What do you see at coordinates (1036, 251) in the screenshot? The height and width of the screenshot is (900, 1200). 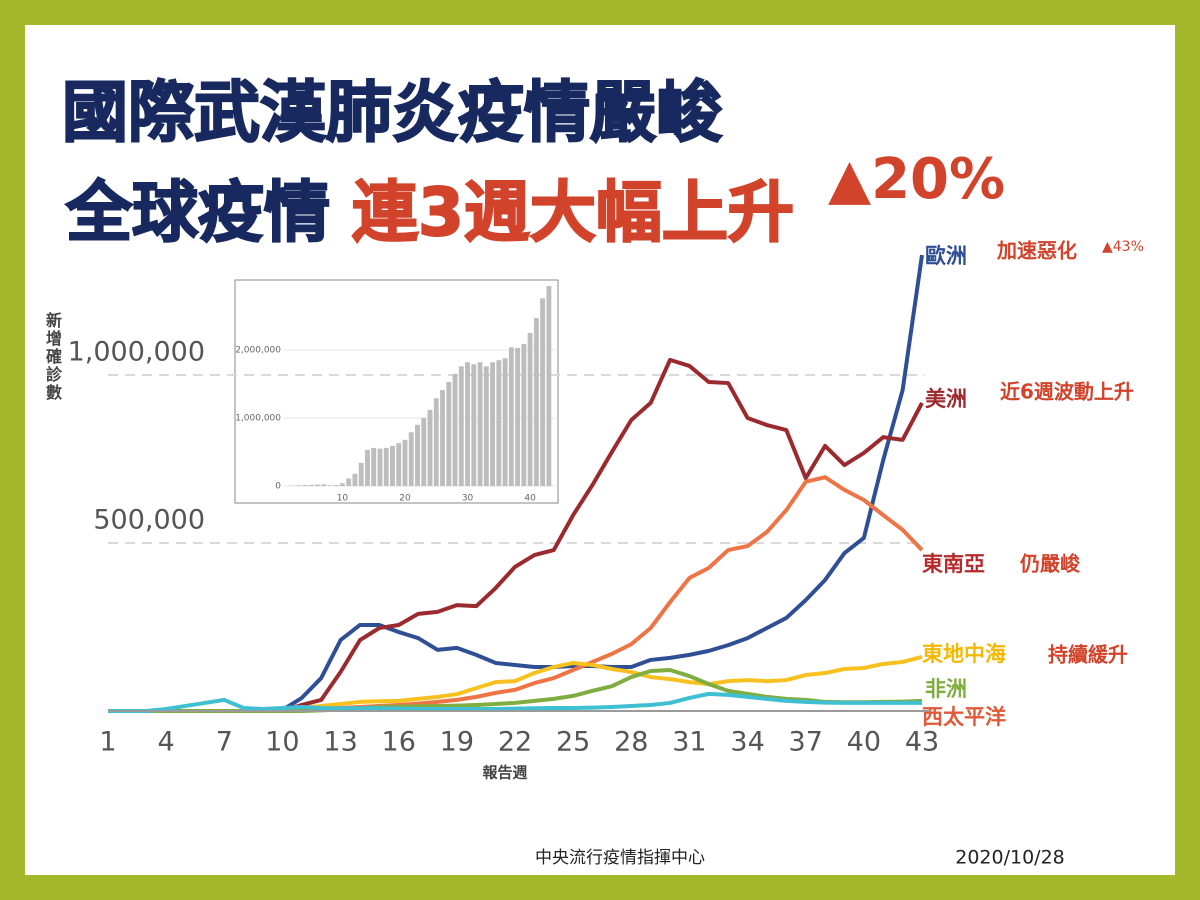 I see `annotation: 加速惡化` at bounding box center [1036, 251].